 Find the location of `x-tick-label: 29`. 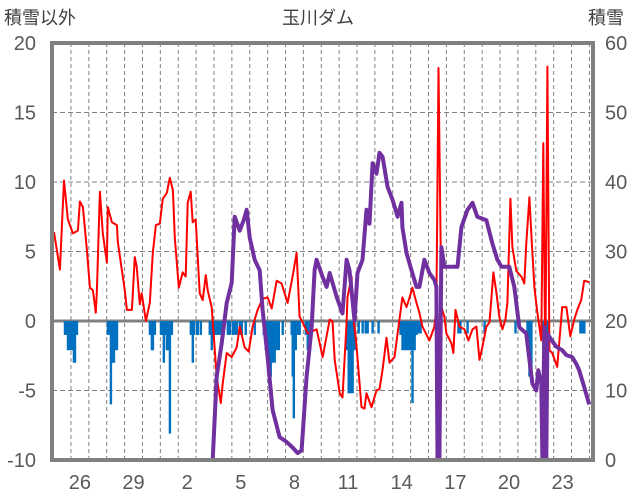

x-tick-label: 29 is located at coordinates (133, 483).